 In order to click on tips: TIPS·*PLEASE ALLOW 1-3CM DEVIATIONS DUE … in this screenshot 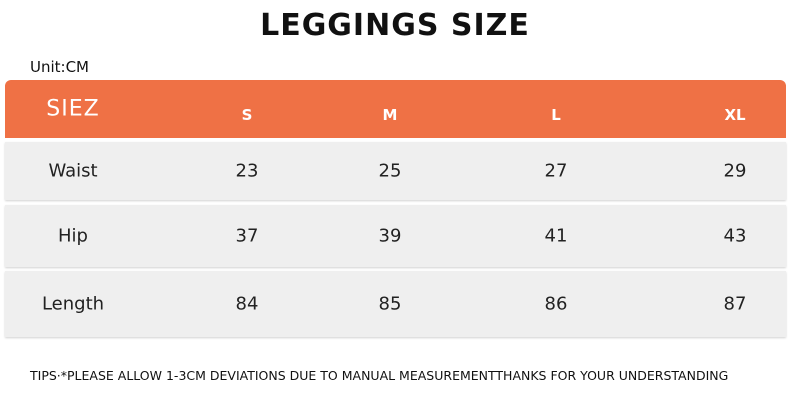, I will do `click(379, 375)`.